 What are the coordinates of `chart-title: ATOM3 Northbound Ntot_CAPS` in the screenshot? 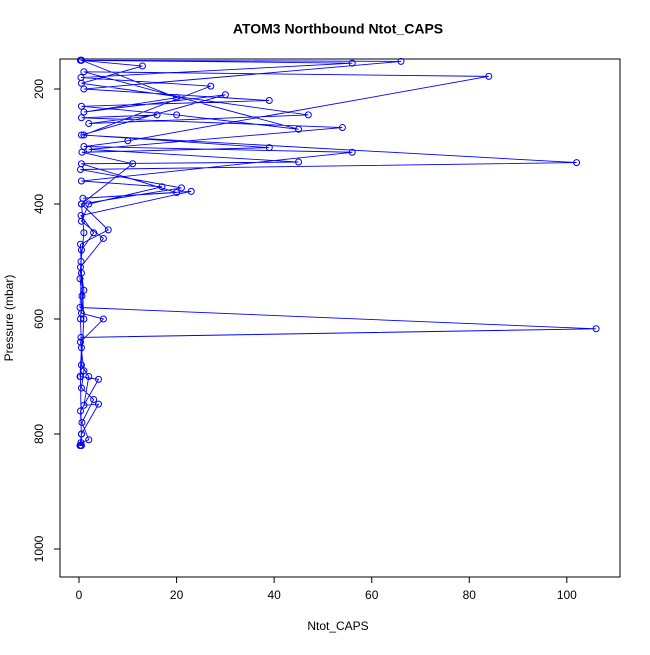 It's located at (338, 29).